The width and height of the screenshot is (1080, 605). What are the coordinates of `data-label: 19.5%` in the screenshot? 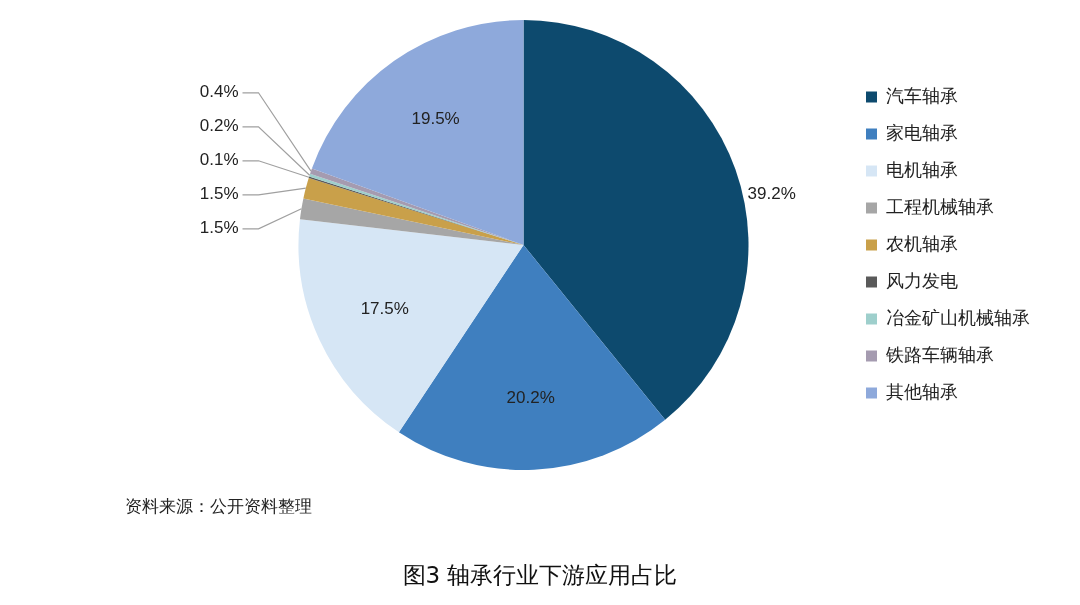 It's located at (435, 119).